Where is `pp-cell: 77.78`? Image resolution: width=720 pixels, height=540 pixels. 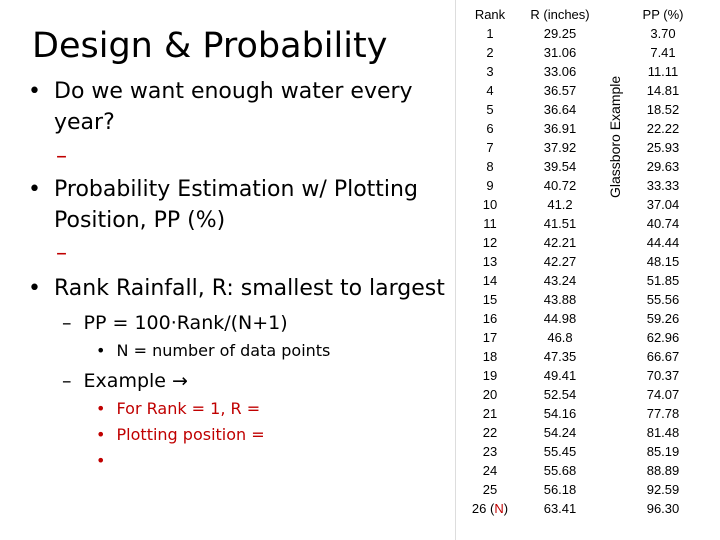 pp-cell: 77.78 is located at coordinates (663, 413).